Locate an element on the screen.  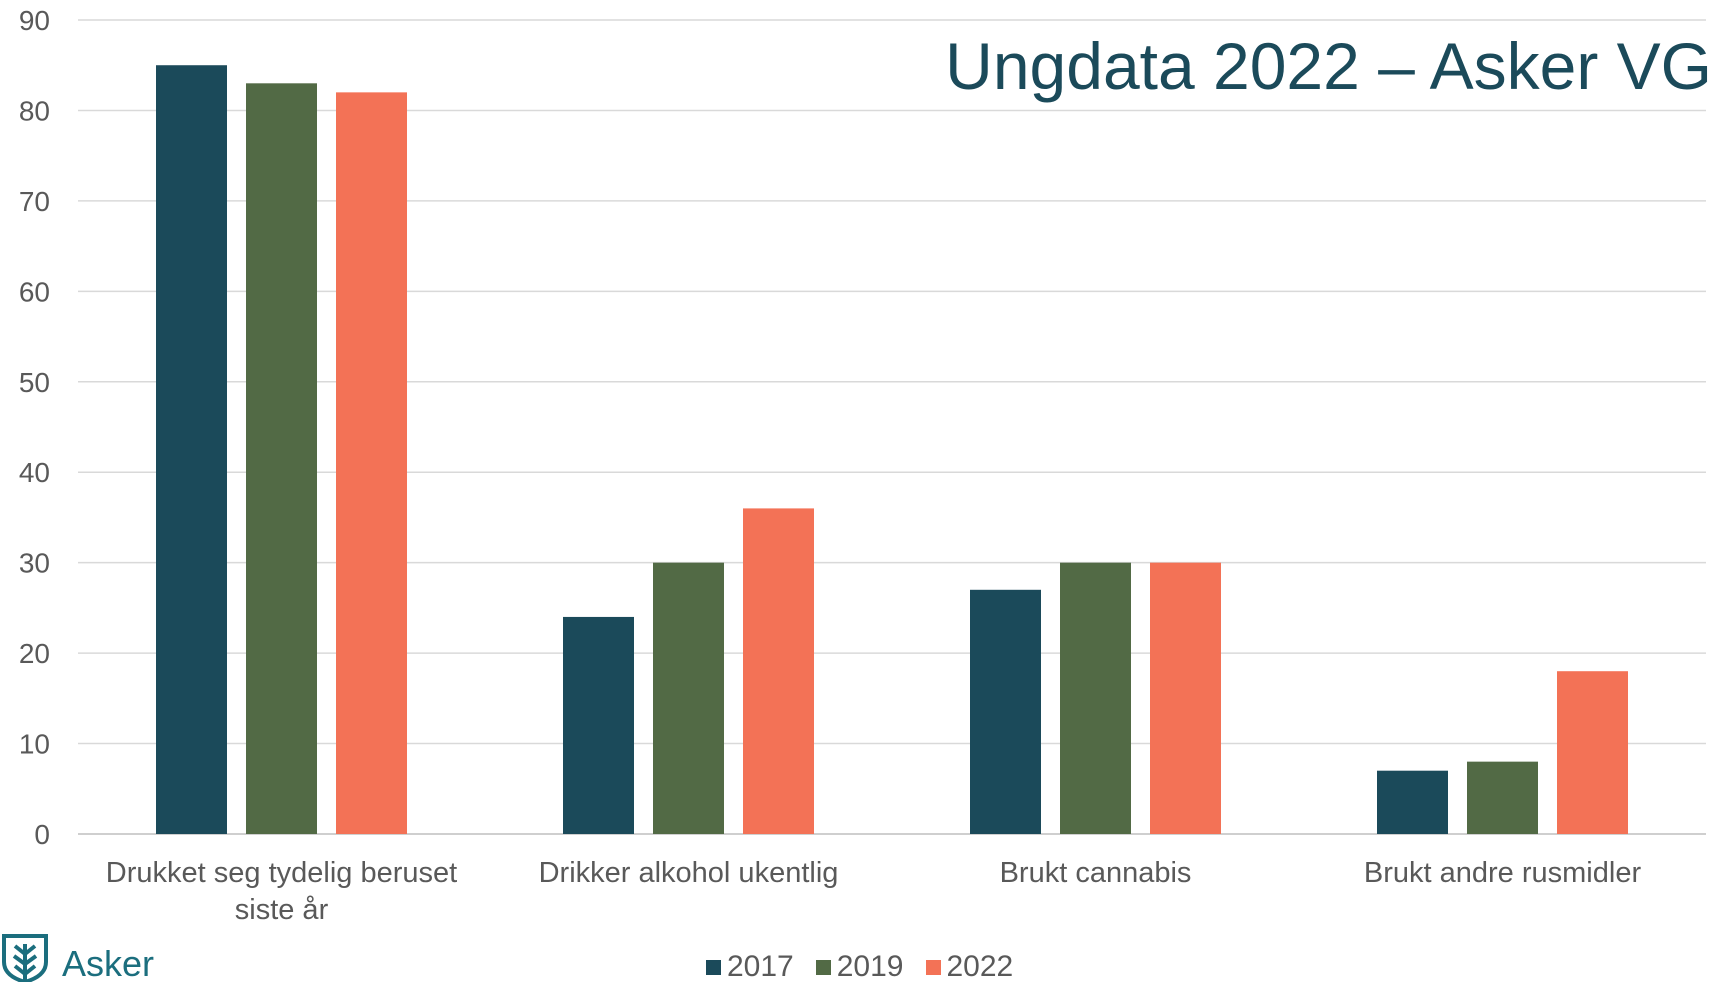
y-tick-label: 30 is located at coordinates (34, 563).